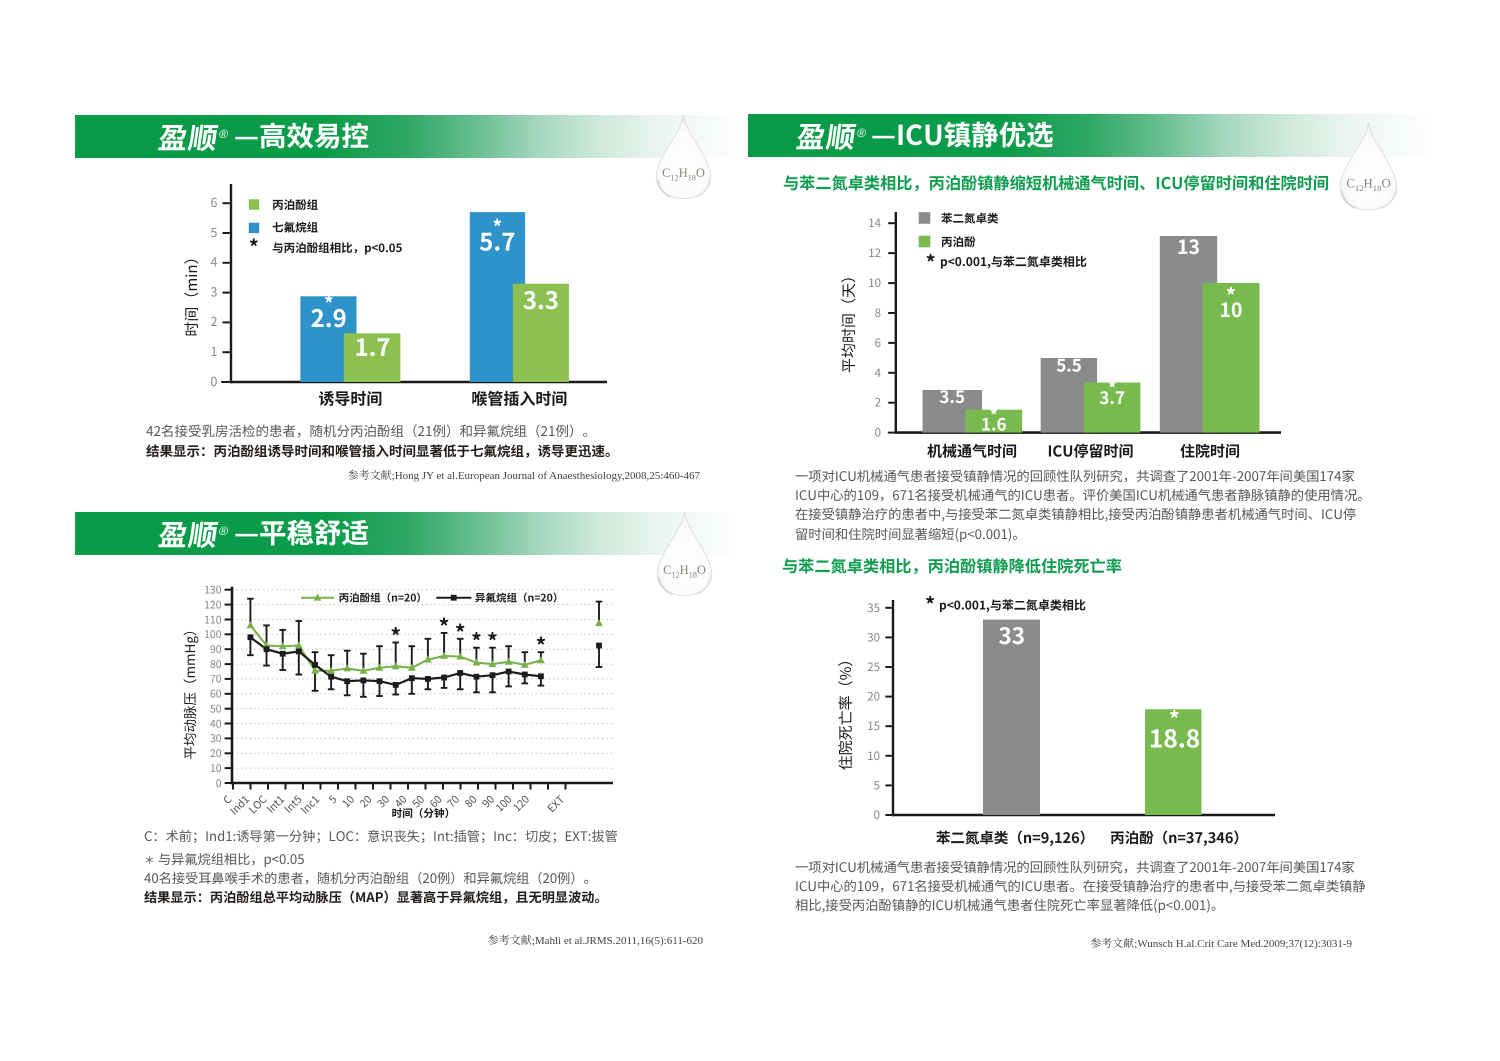  Describe the element at coordinates (1015, 837) in the screenshot. I see `svg-text: 苯二氮卓类（n=9,126）` at that location.